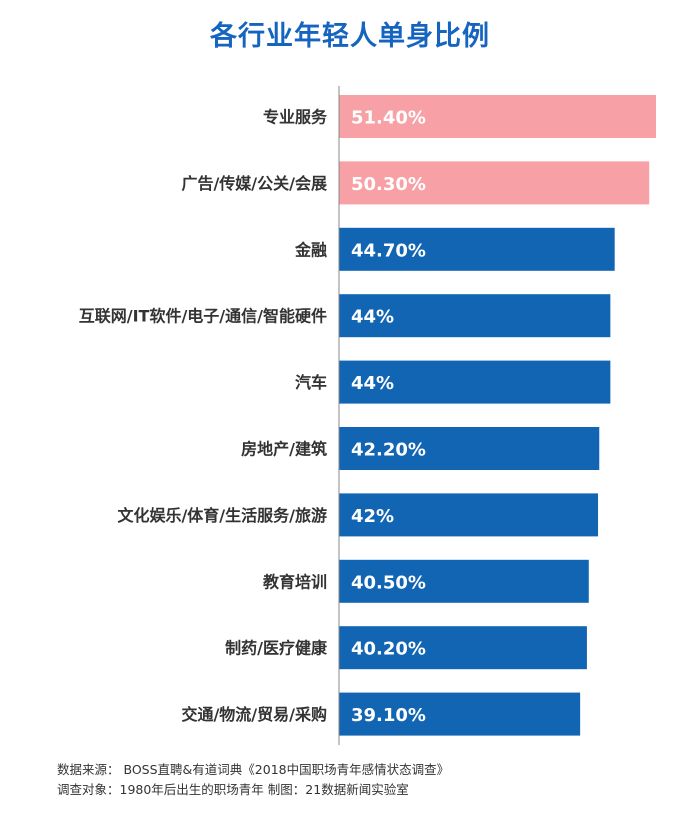 The height and width of the screenshot is (815, 700). What do you see at coordinates (388, 250) in the screenshot?
I see `value-label-3: 44.70%` at bounding box center [388, 250].